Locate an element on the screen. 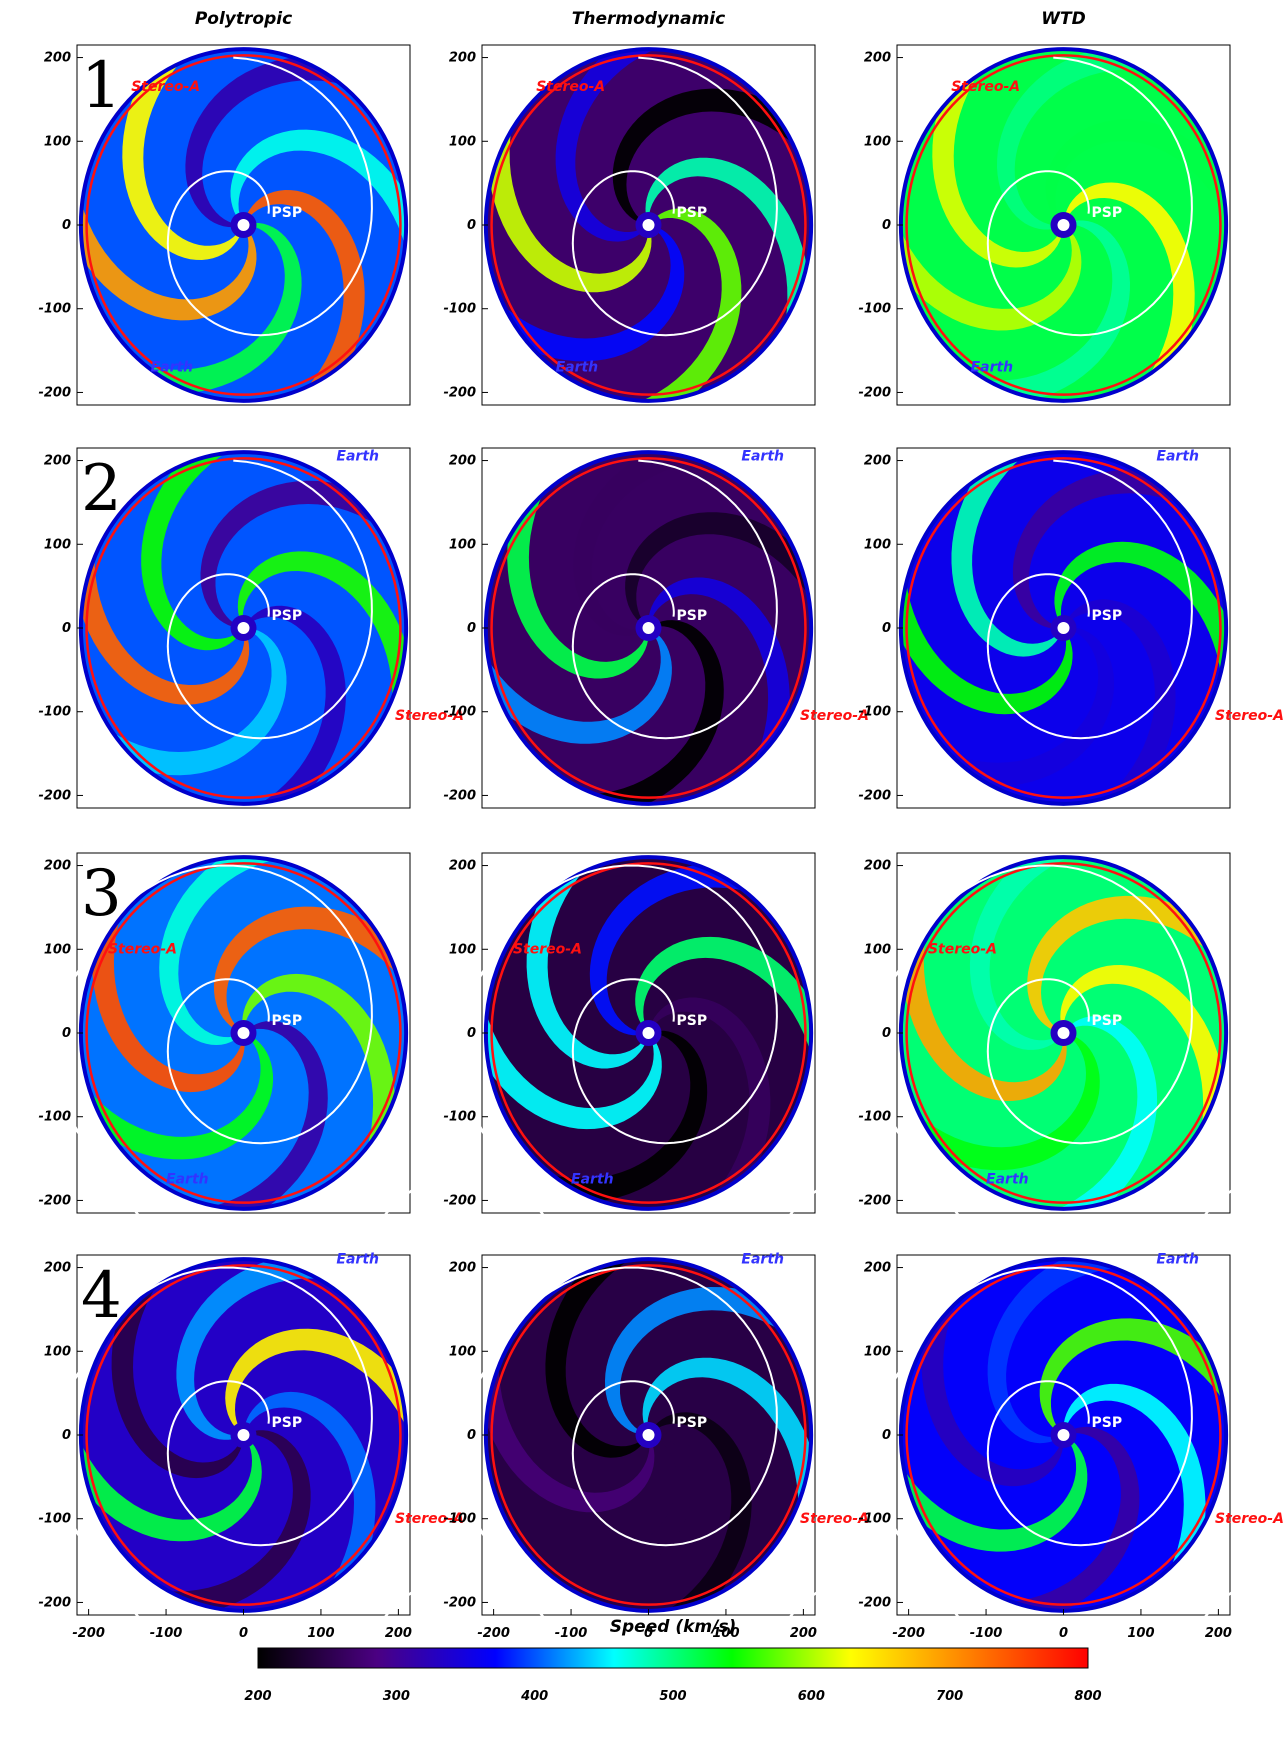  column-title: WTD is located at coordinates (1063, 19).